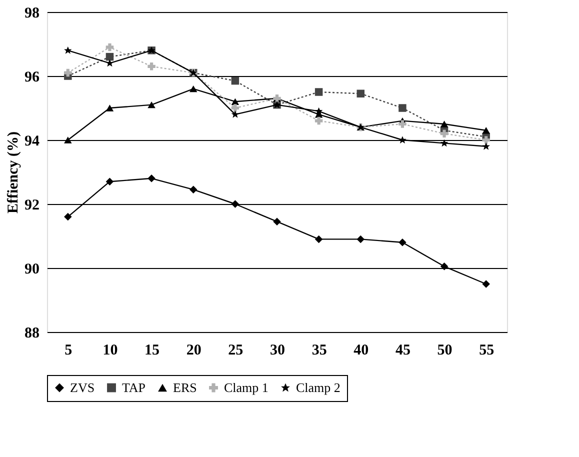 This screenshot has width=579, height=457. I want to click on x-tick-label: 25, so click(236, 350).